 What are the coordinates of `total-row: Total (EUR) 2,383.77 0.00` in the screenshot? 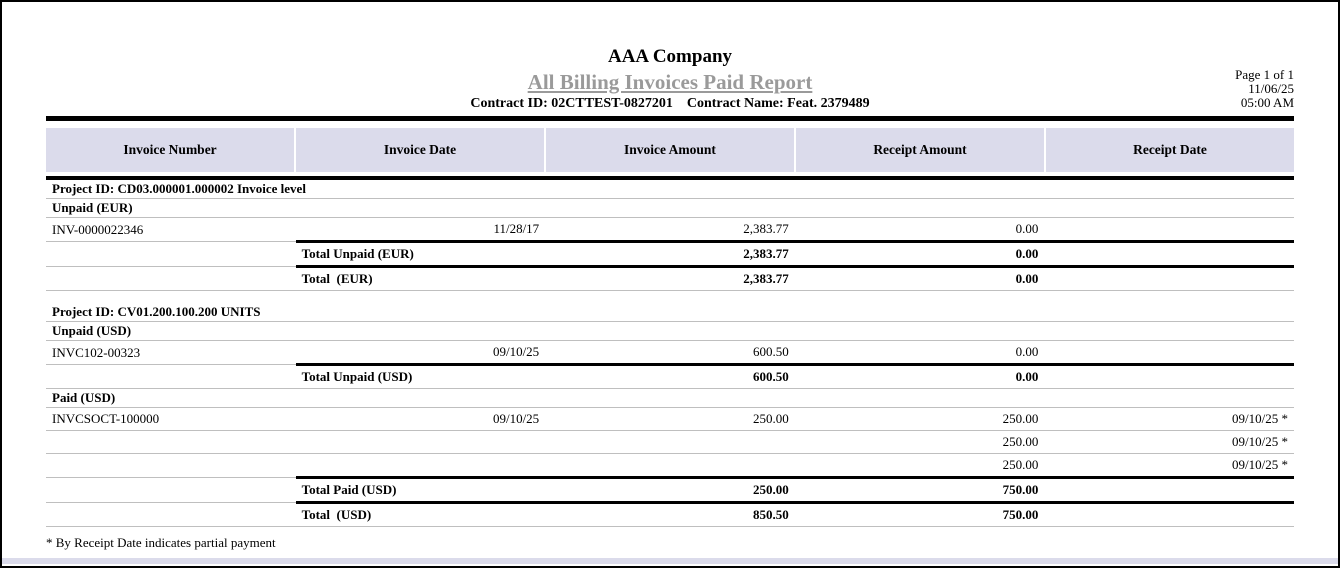 It's located at (670, 278).